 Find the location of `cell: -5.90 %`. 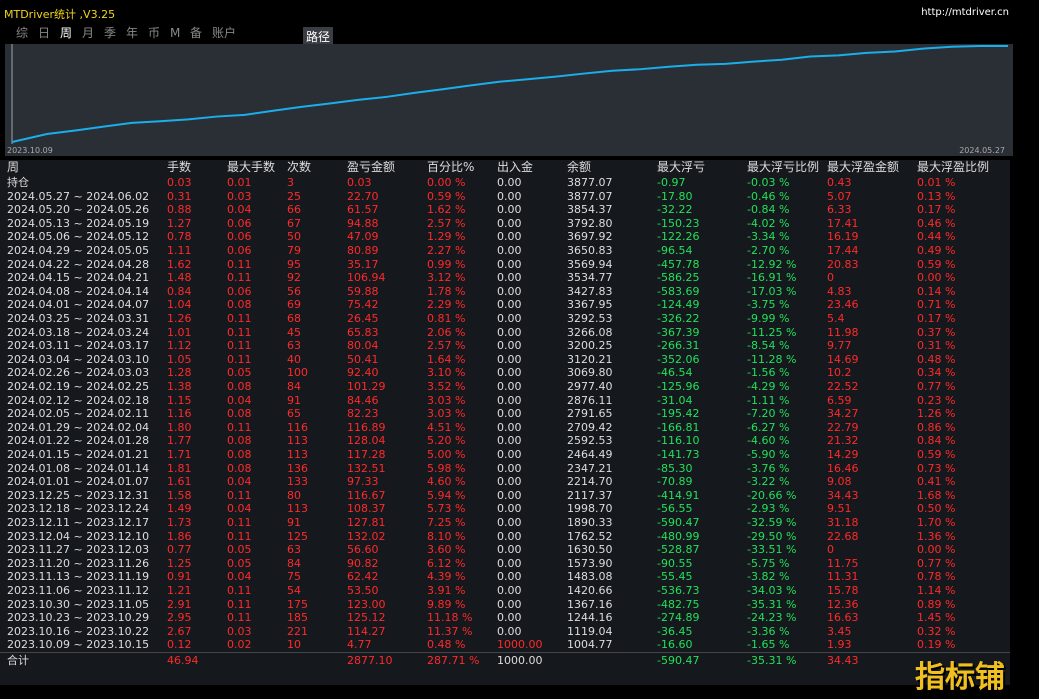

cell: -5.90 % is located at coordinates (768, 454).